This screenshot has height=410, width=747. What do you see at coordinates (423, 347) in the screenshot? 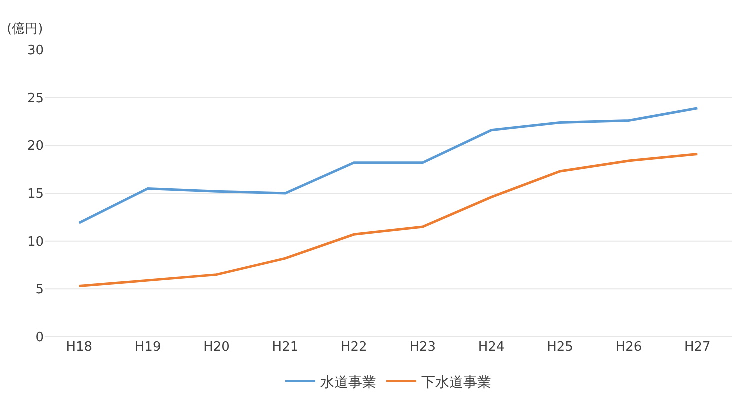
I see `x-tick-label: H23` at bounding box center [423, 347].